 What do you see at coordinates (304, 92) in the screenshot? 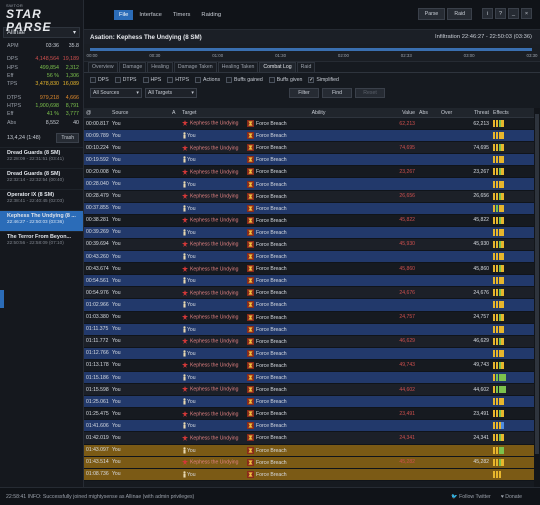
I see `filter-button: Filter` at bounding box center [304, 92].